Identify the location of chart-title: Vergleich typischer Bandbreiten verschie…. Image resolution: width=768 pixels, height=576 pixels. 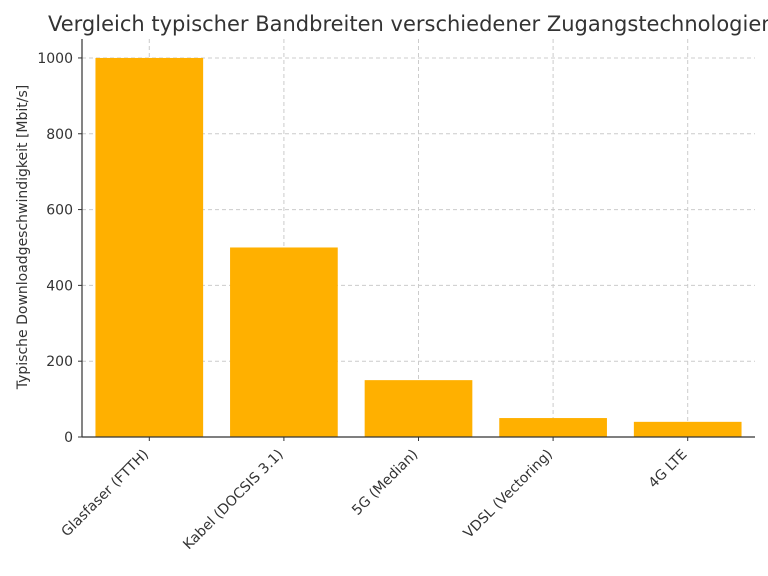
(408, 24).